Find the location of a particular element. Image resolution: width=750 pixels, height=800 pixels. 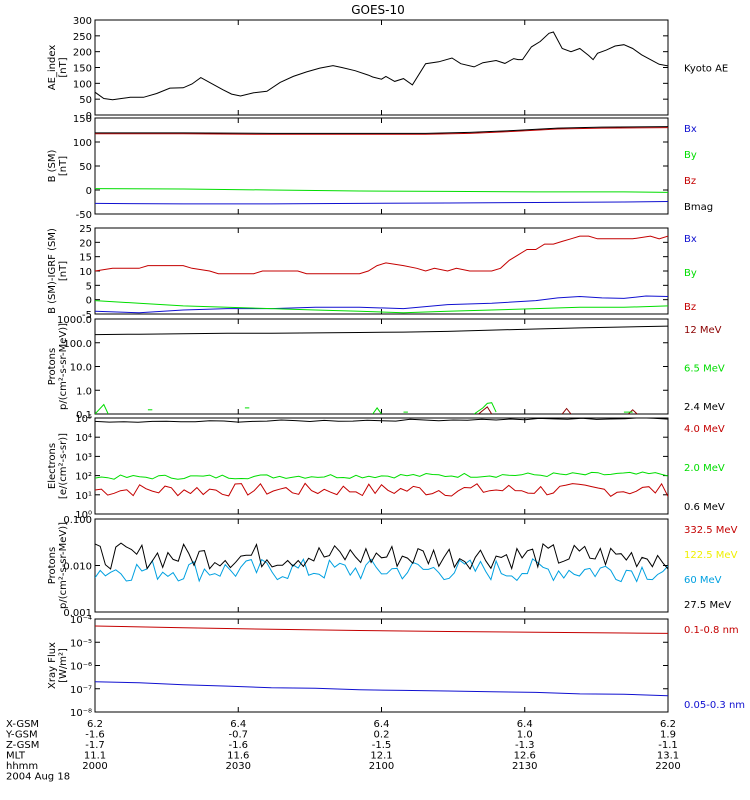

ephemeris-value: -1.1 is located at coordinates (668, 745).